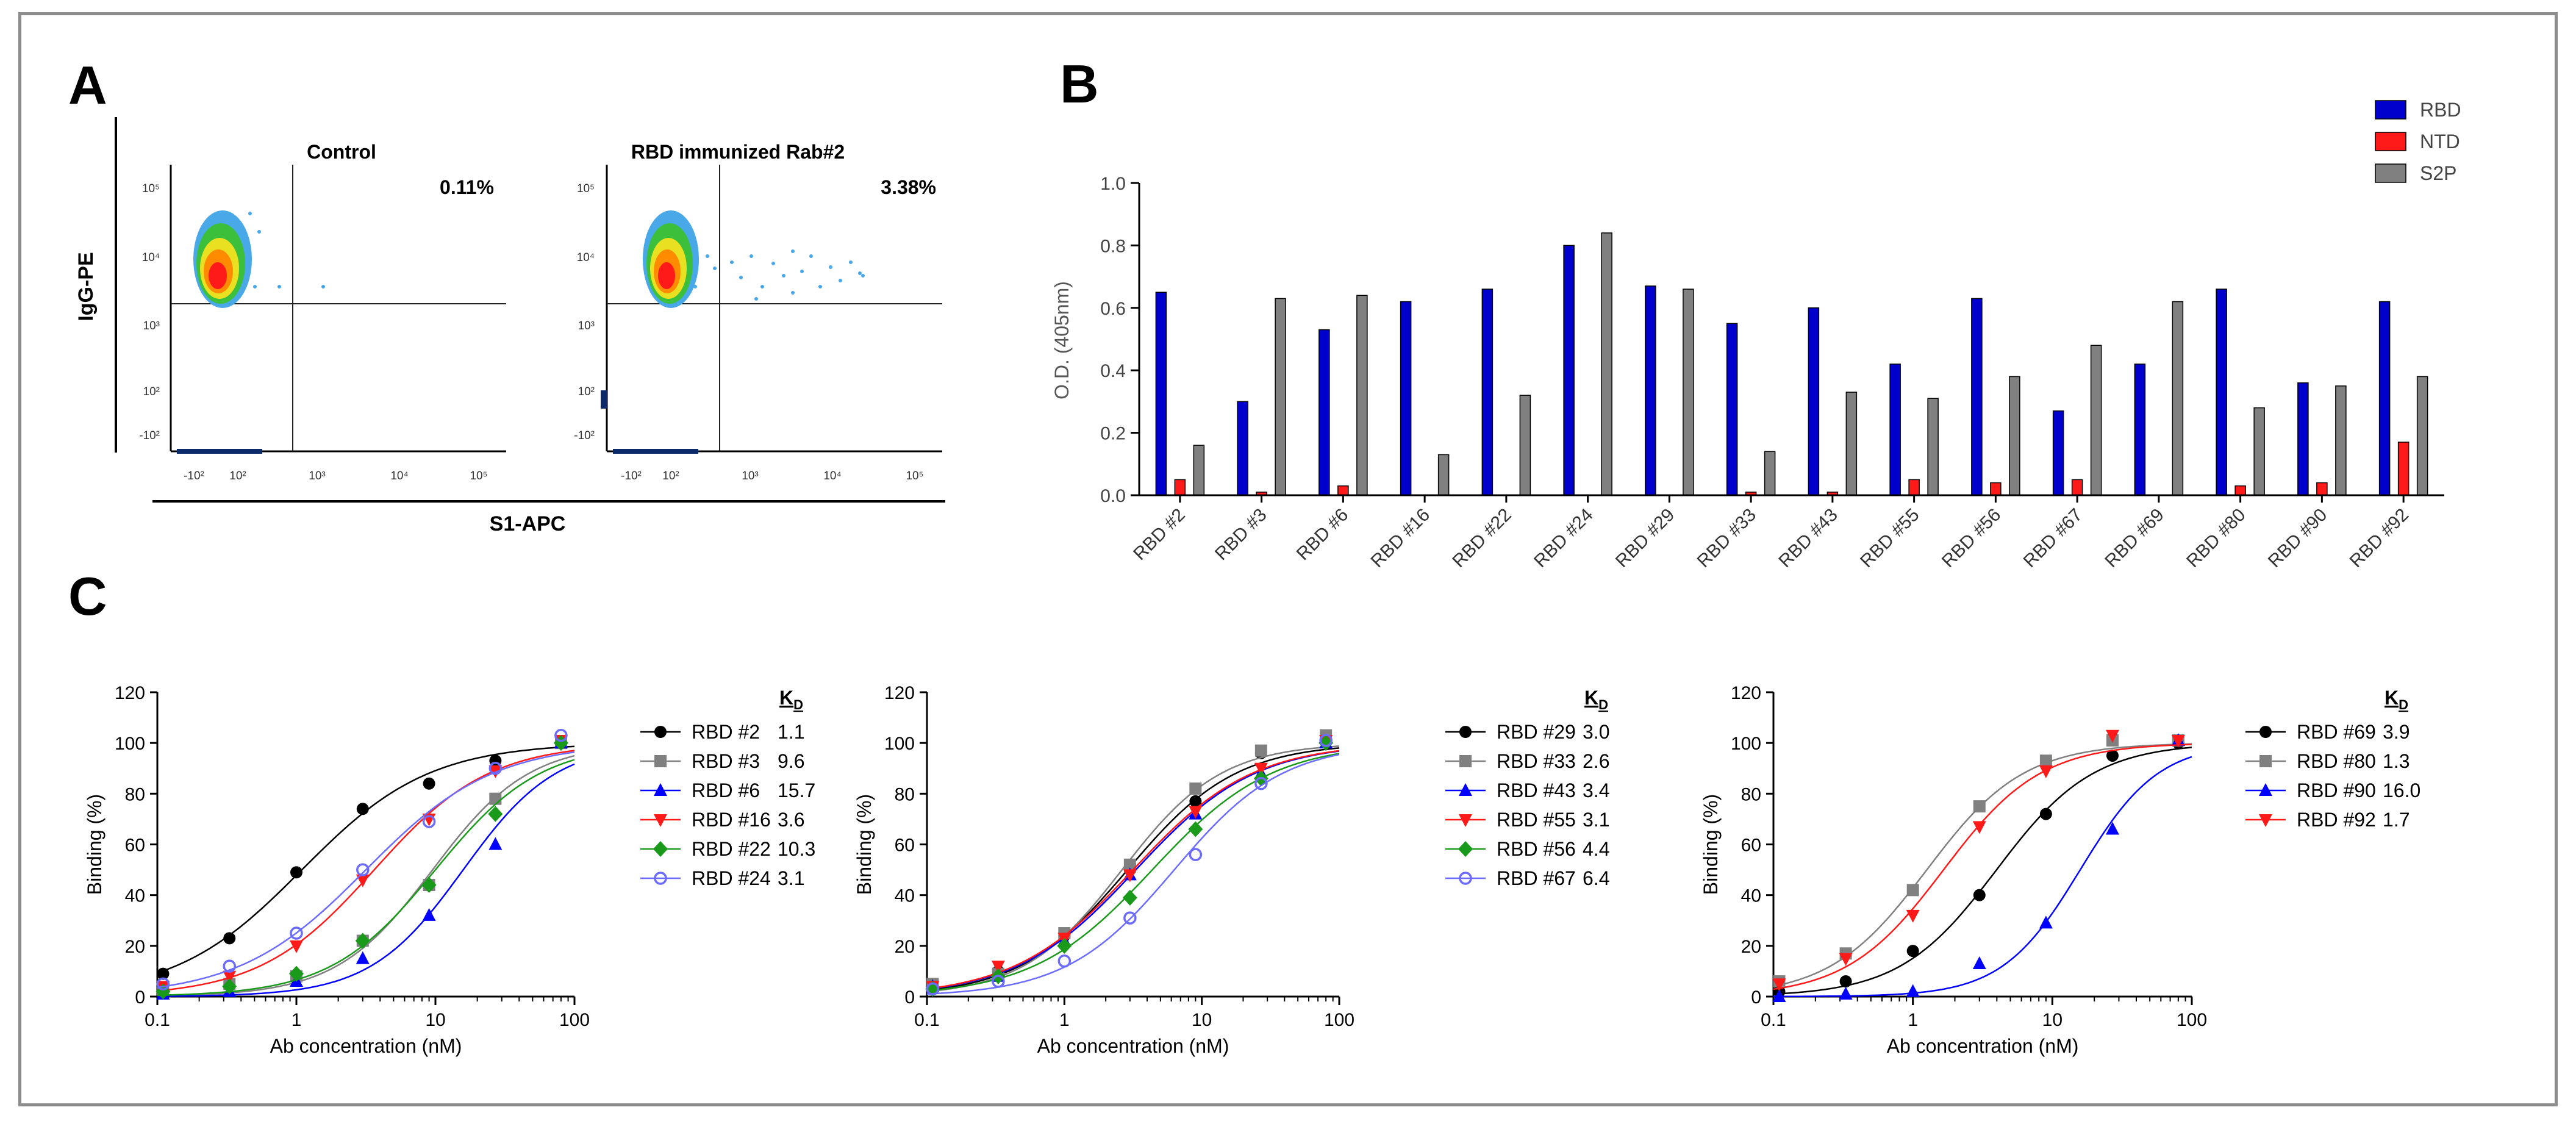 The width and height of the screenshot is (2576, 1121). Describe the element at coordinates (1113, 184) in the screenshot. I see `y-tick-label: 1.0` at that location.